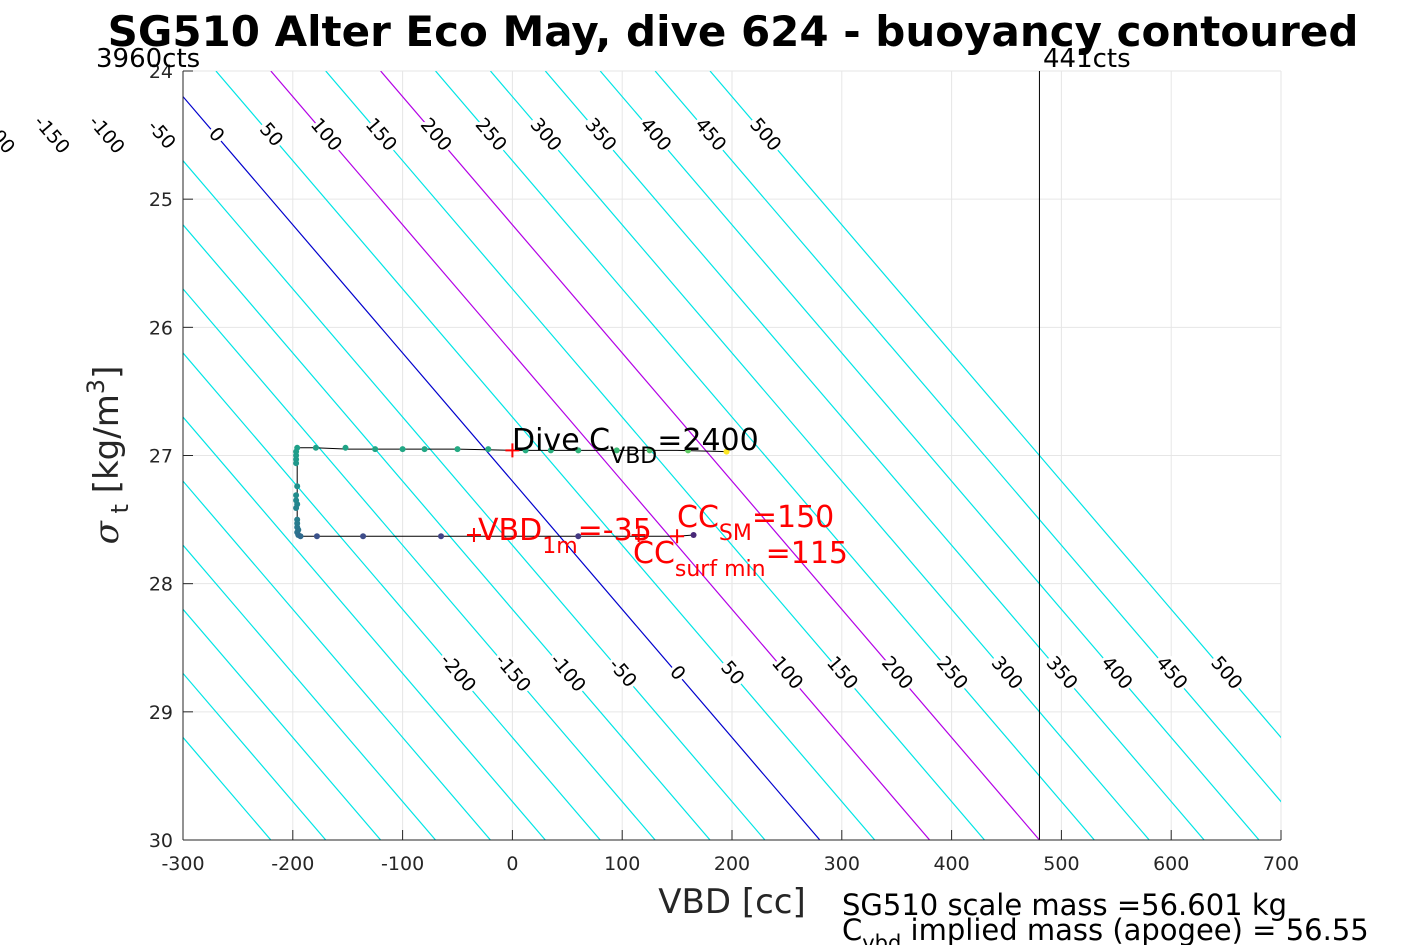 The image size is (1417, 945). Describe the element at coordinates (512, 864) in the screenshot. I see `x-tick-label: 0` at that location.